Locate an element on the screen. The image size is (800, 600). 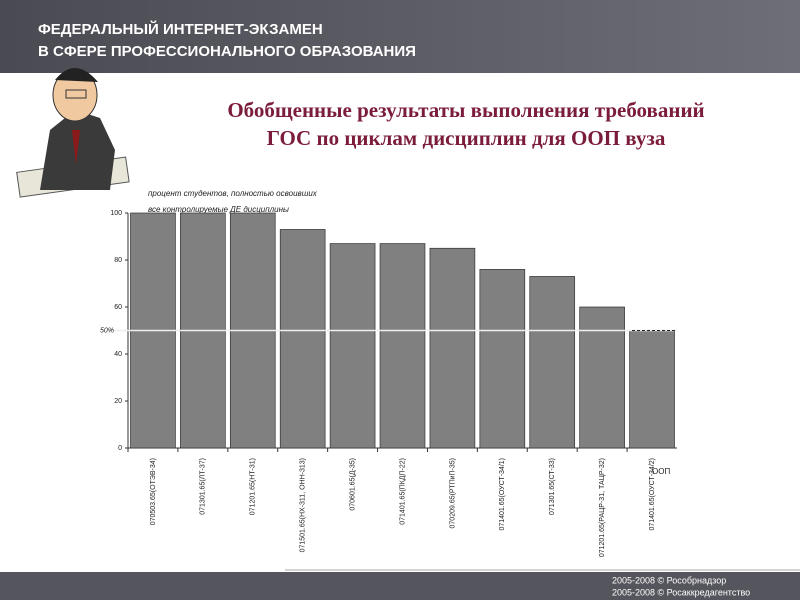
header-line: ФЕДЕРАЛЬНЫЙ ИНТЕРНЕТ-ЭКЗАМЕН is located at coordinates (180, 29).